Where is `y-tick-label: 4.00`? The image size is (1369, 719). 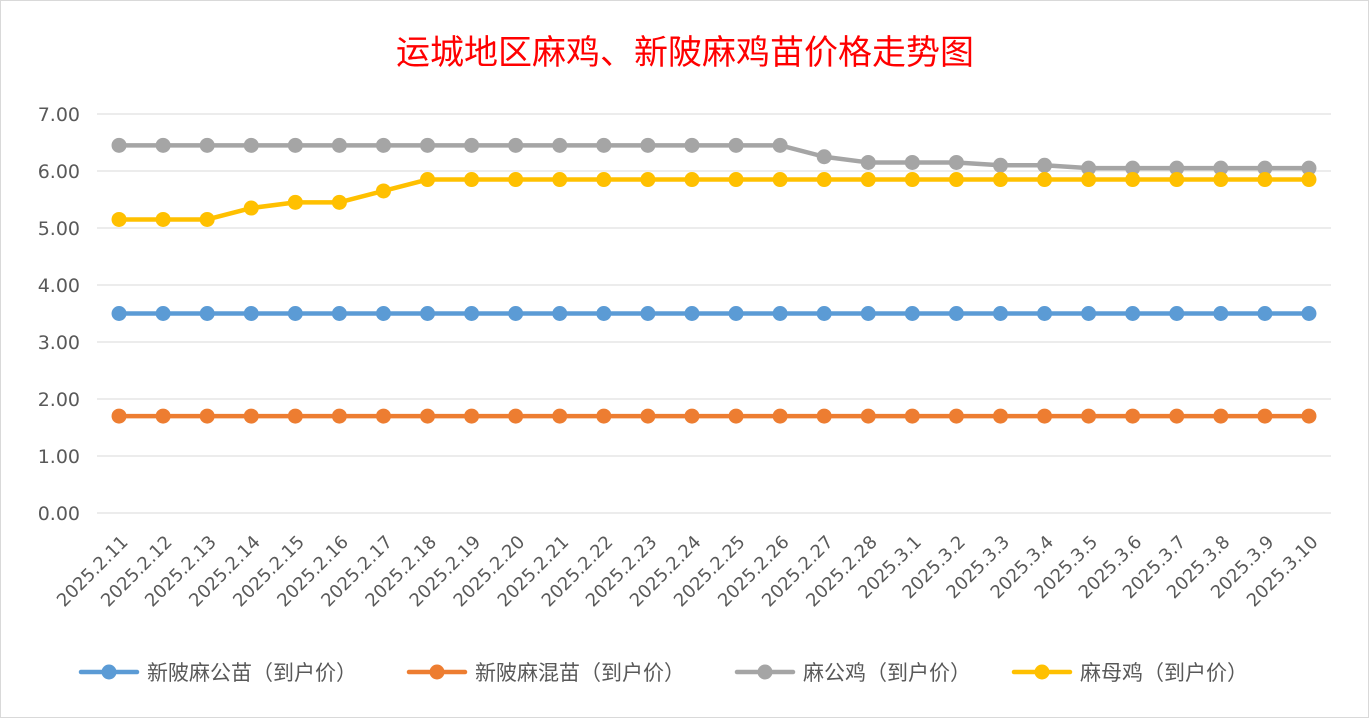 y-tick-label: 4.00 is located at coordinates (59, 286).